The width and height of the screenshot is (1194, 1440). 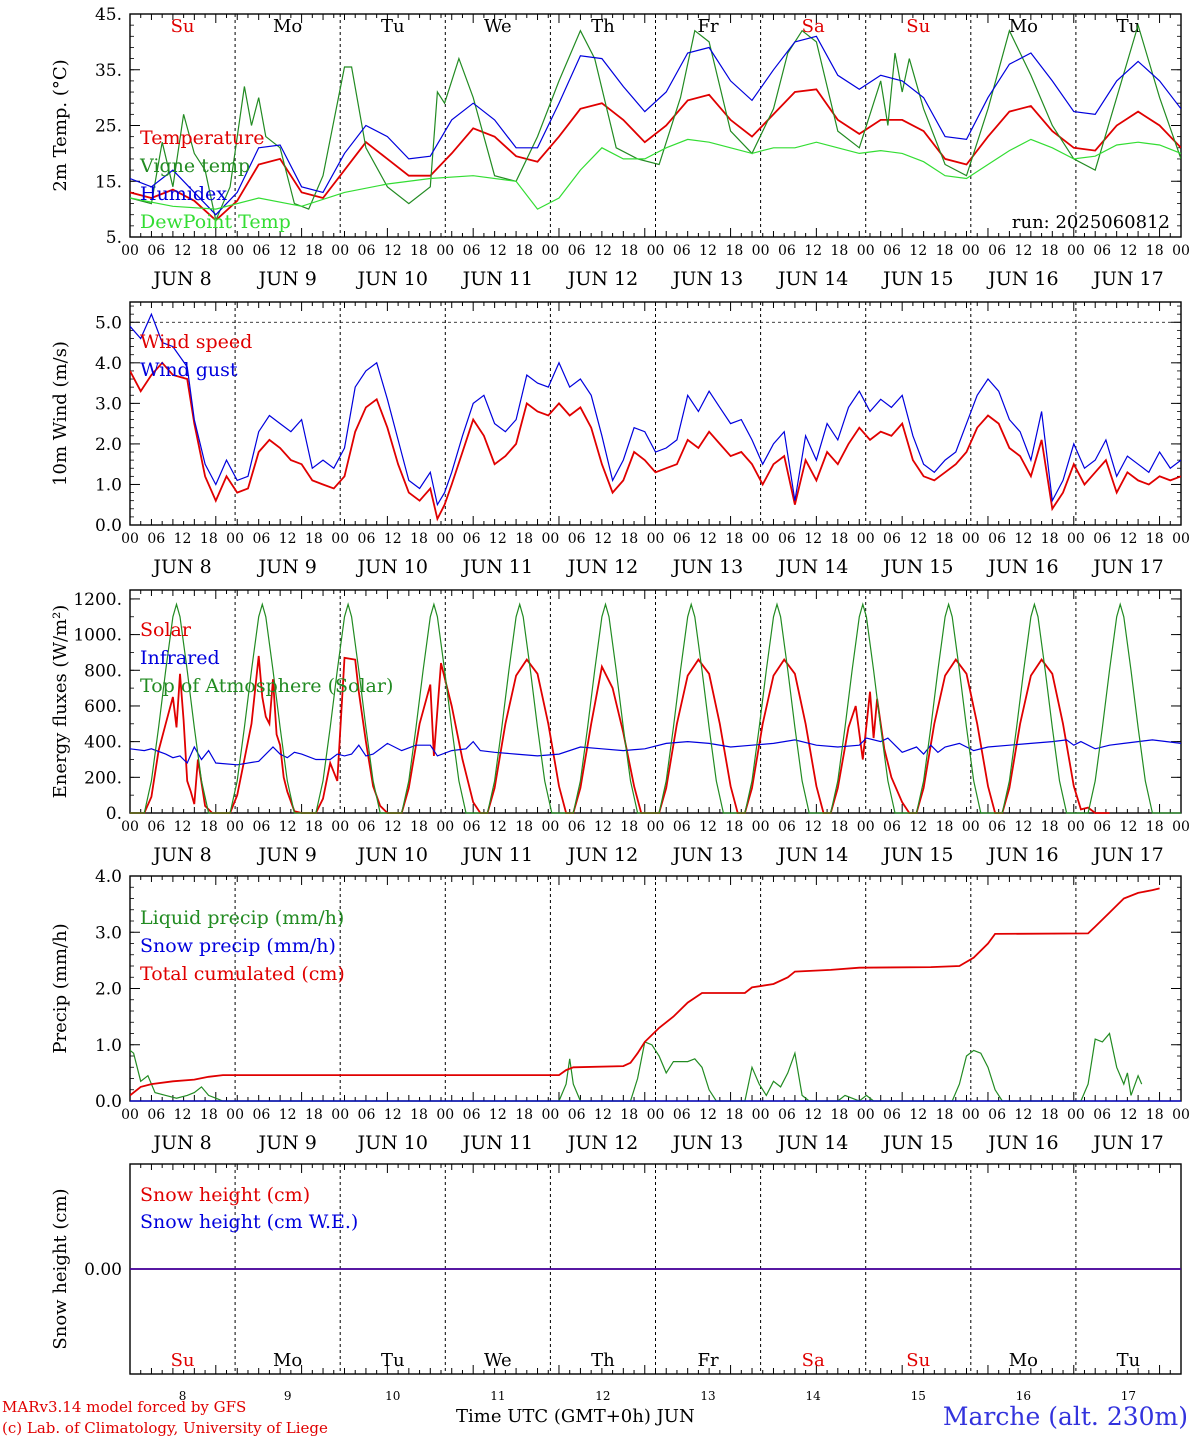 What do you see at coordinates (108, 71) in the screenshot?
I see `y-tick-label: 35.` at bounding box center [108, 71].